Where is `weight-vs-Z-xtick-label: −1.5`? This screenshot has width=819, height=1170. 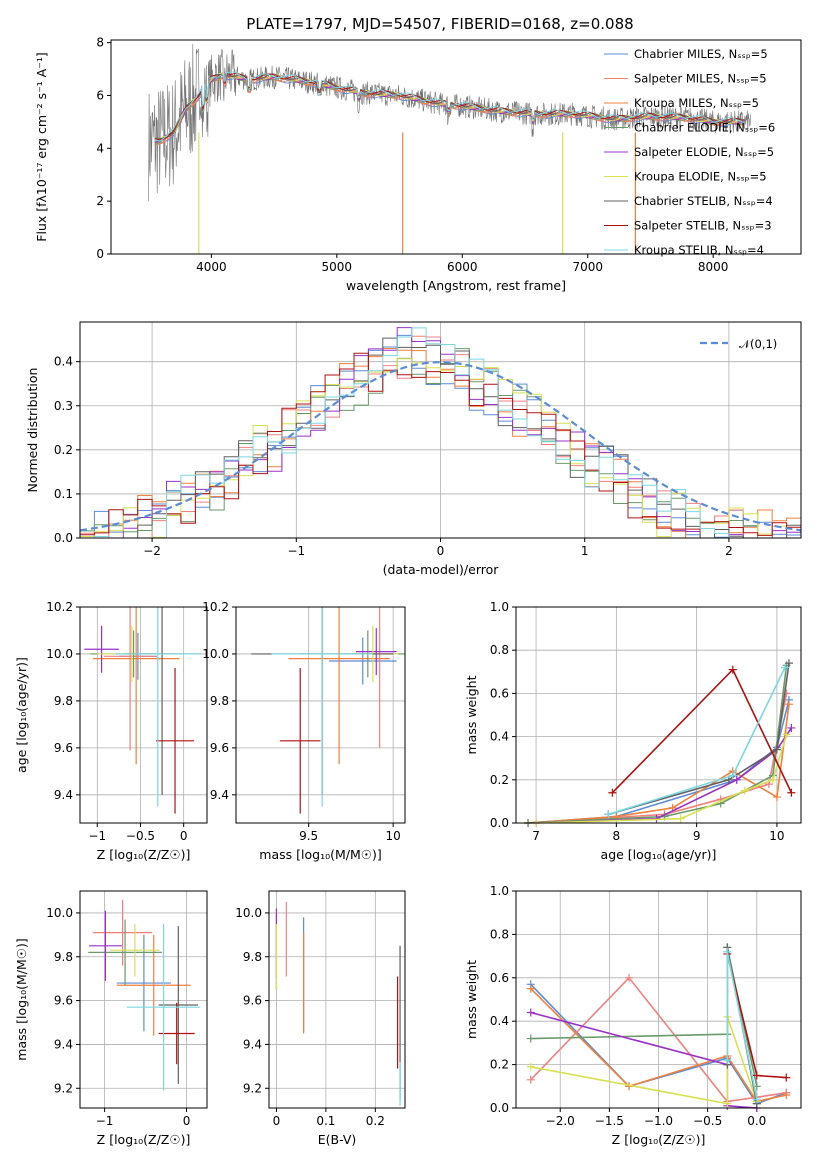
weight-vs-Z-xtick-label: −1.5 is located at coordinates (609, 1121).